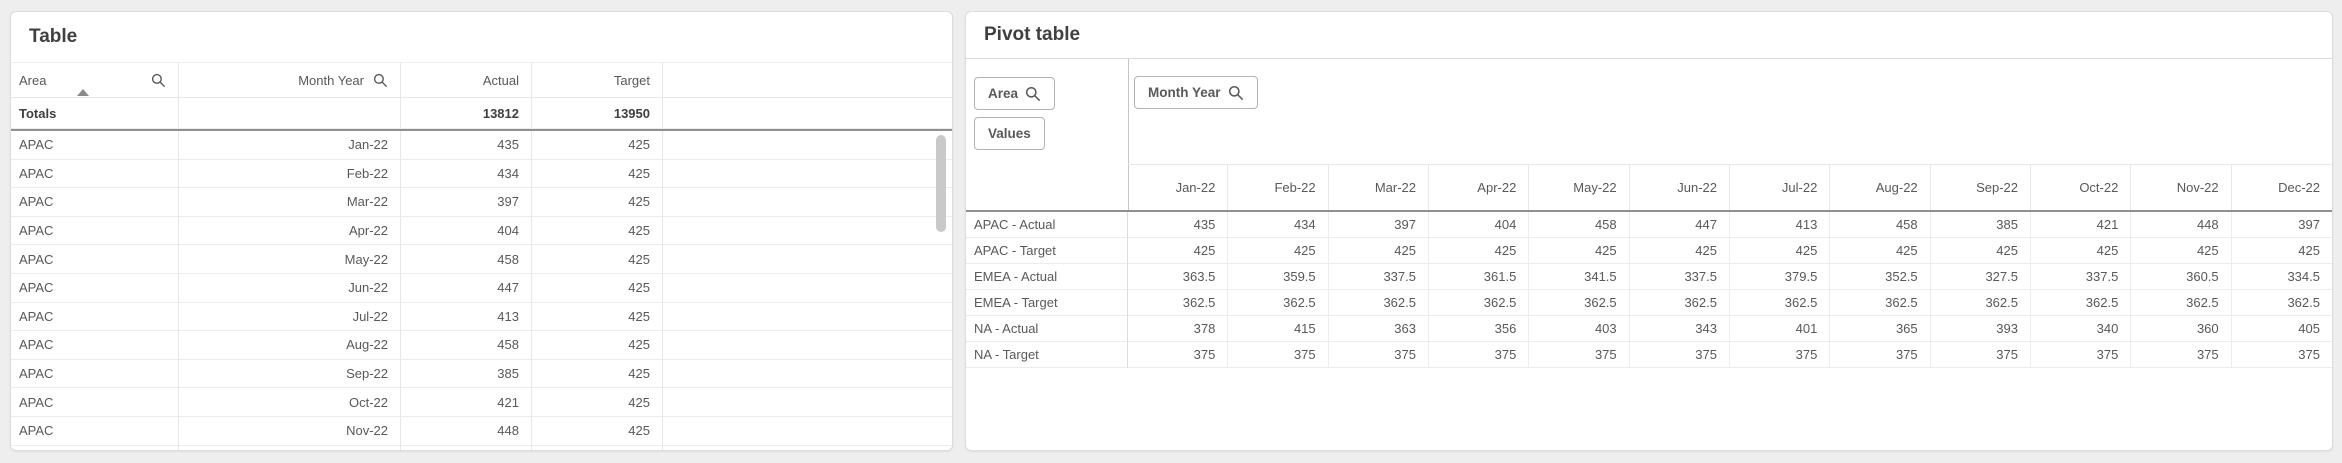 This screenshot has height=463, width=2342. I want to click on pivot-header-divider, so click(1128, 135).